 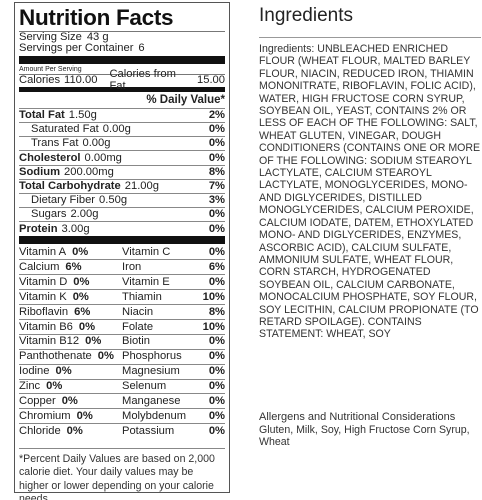 I want to click on vitamin-cell: Vitamin K 0%, so click(x=70, y=297).